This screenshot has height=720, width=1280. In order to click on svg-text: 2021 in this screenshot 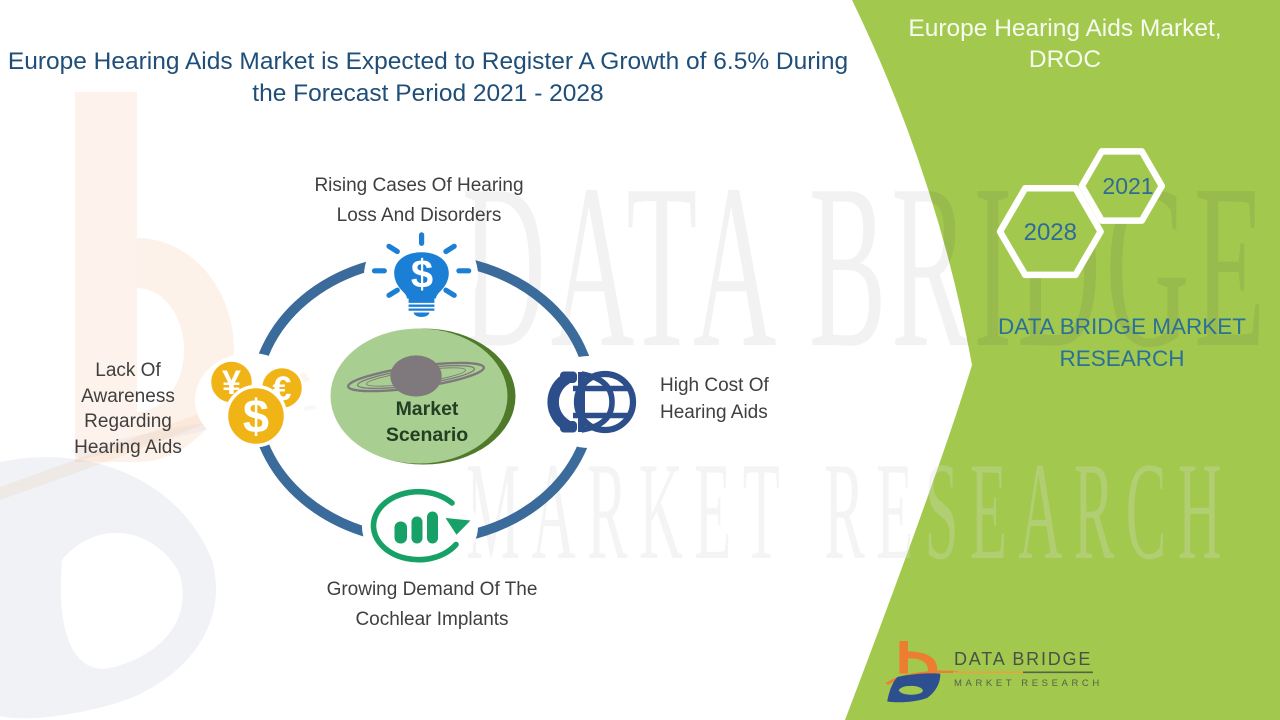, I will do `click(1127, 186)`.